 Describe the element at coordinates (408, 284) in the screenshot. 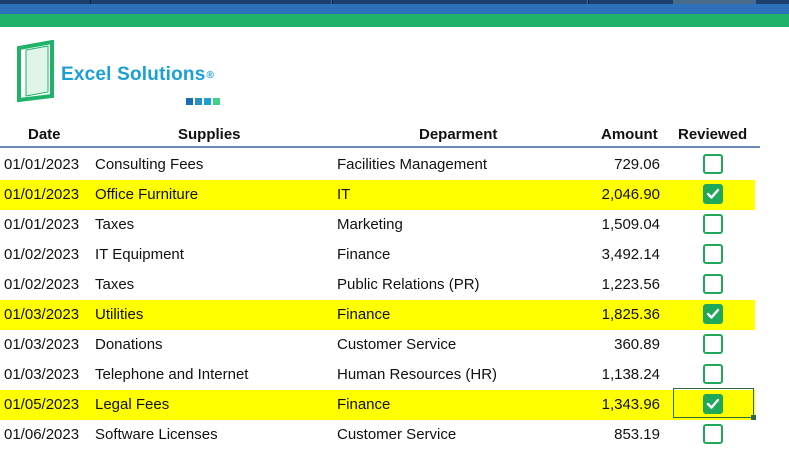

I see `cell-department: Public Relations (PR)` at that location.